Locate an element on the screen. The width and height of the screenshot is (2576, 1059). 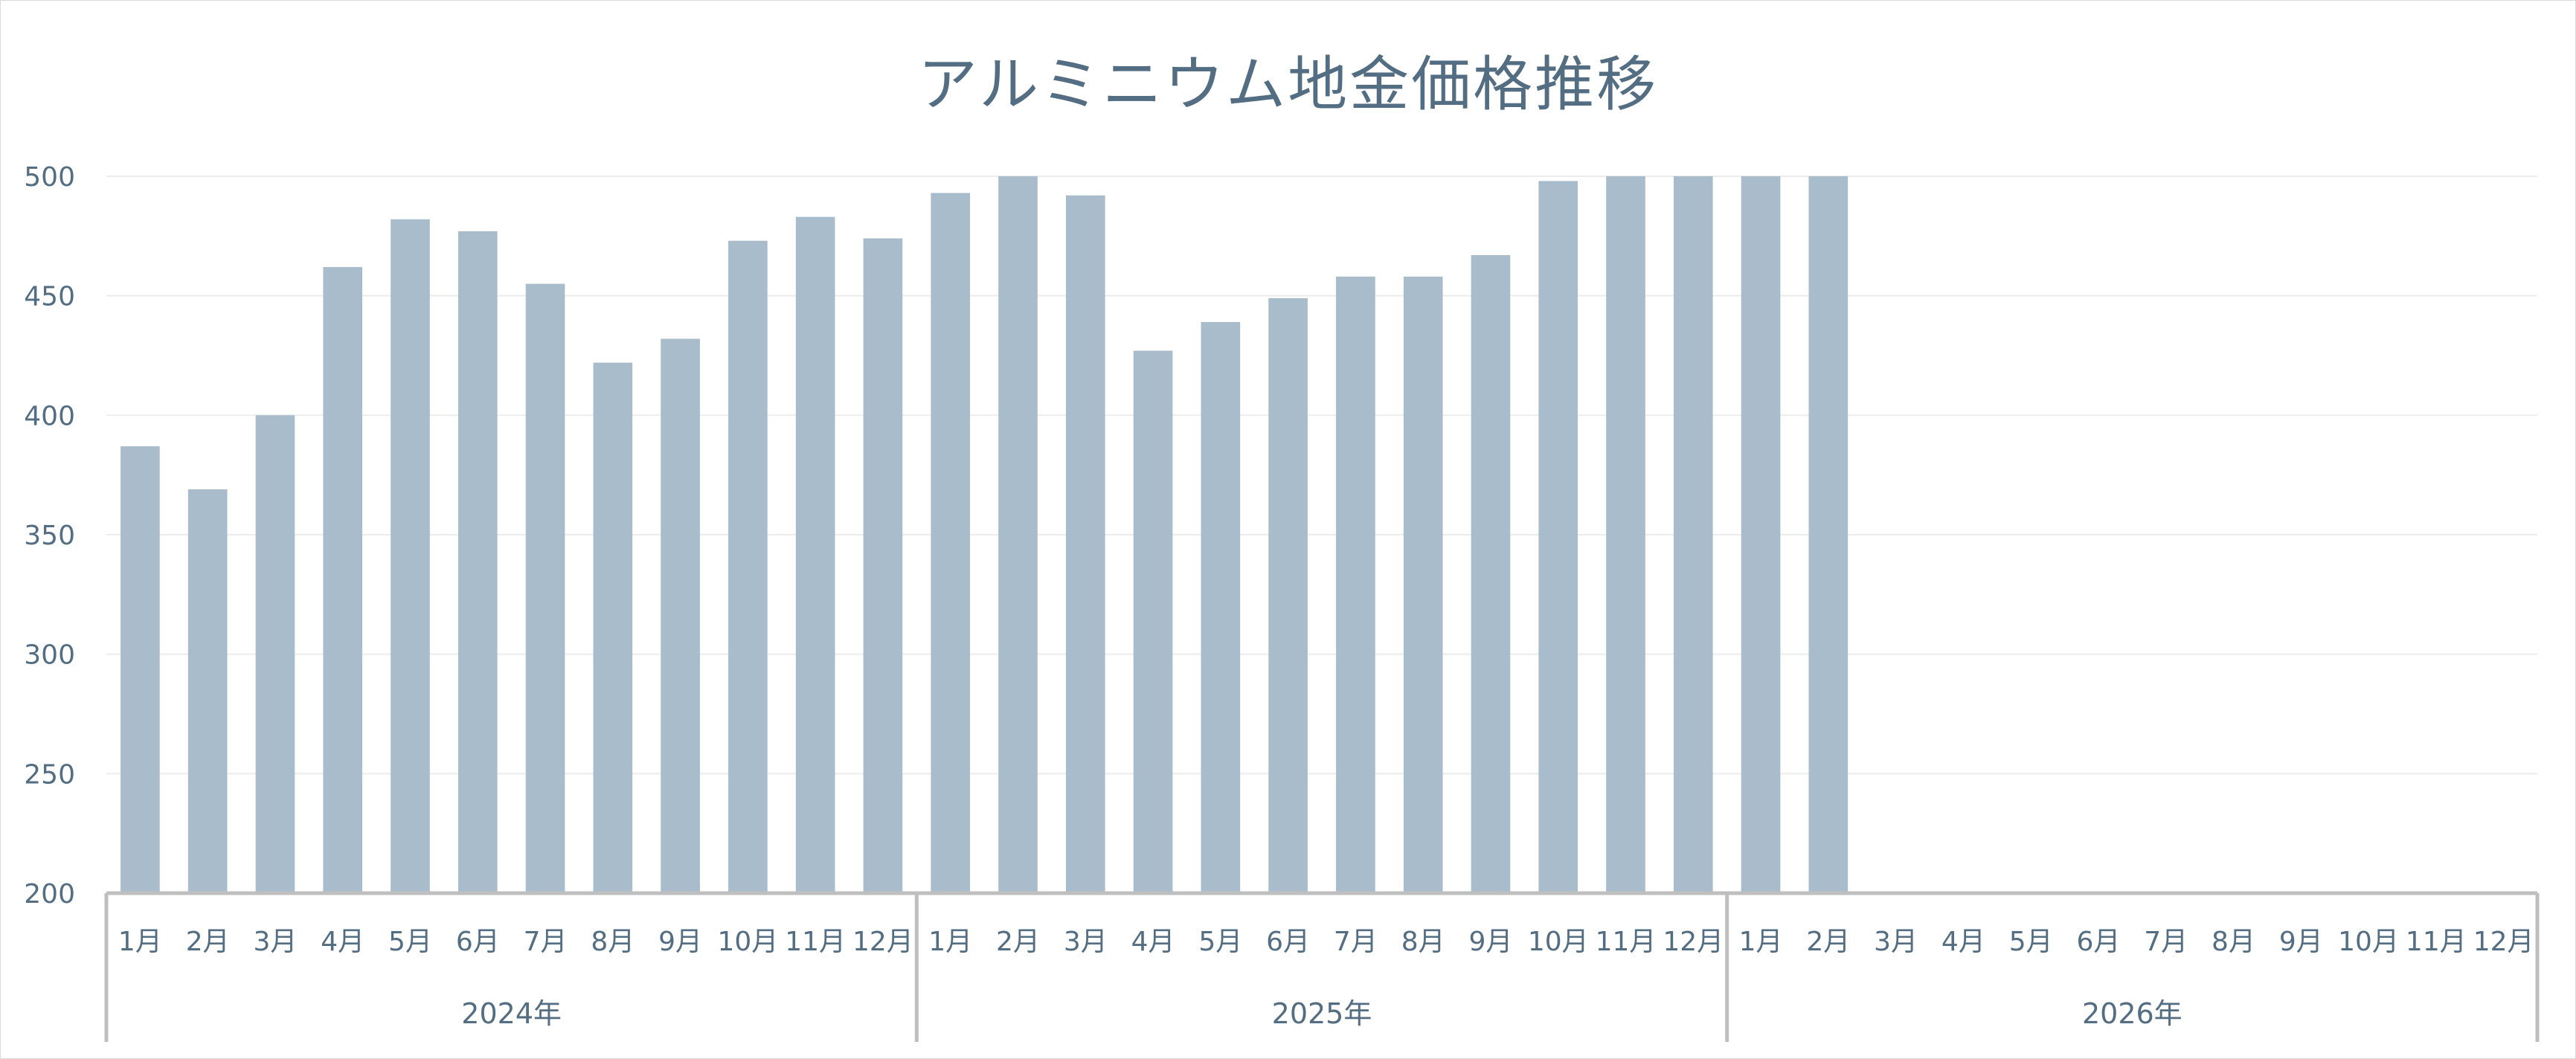
y-tick-label: 350 is located at coordinates (49, 536).